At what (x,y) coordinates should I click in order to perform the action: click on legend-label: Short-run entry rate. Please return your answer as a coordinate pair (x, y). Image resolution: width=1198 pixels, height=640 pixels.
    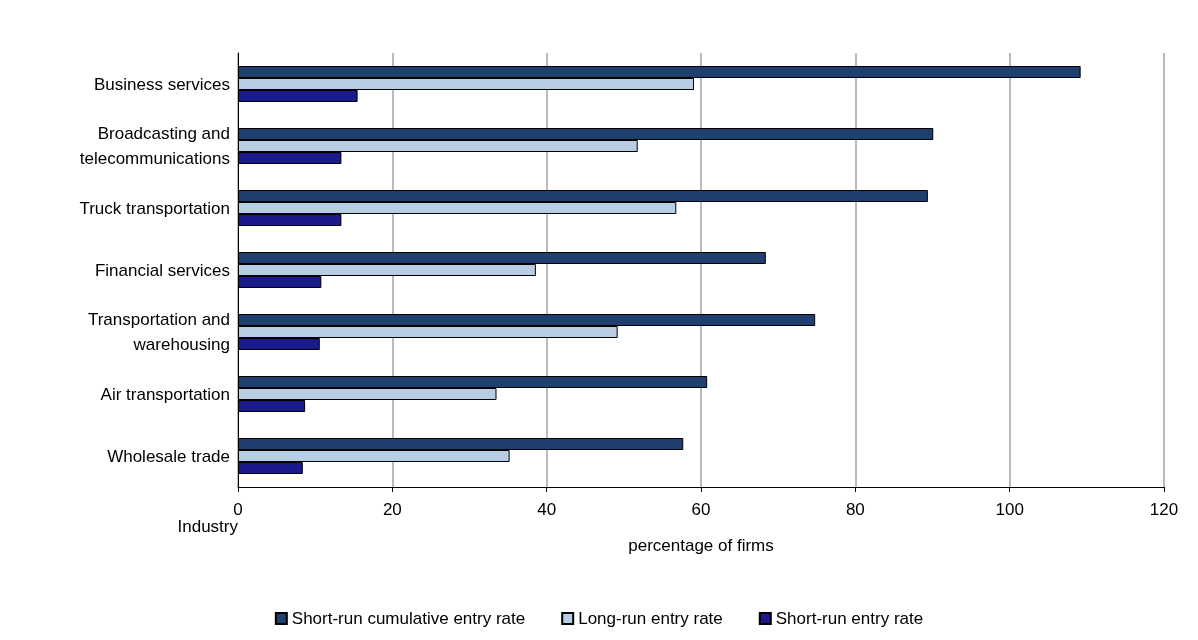
    Looking at the image, I should click on (849, 618).